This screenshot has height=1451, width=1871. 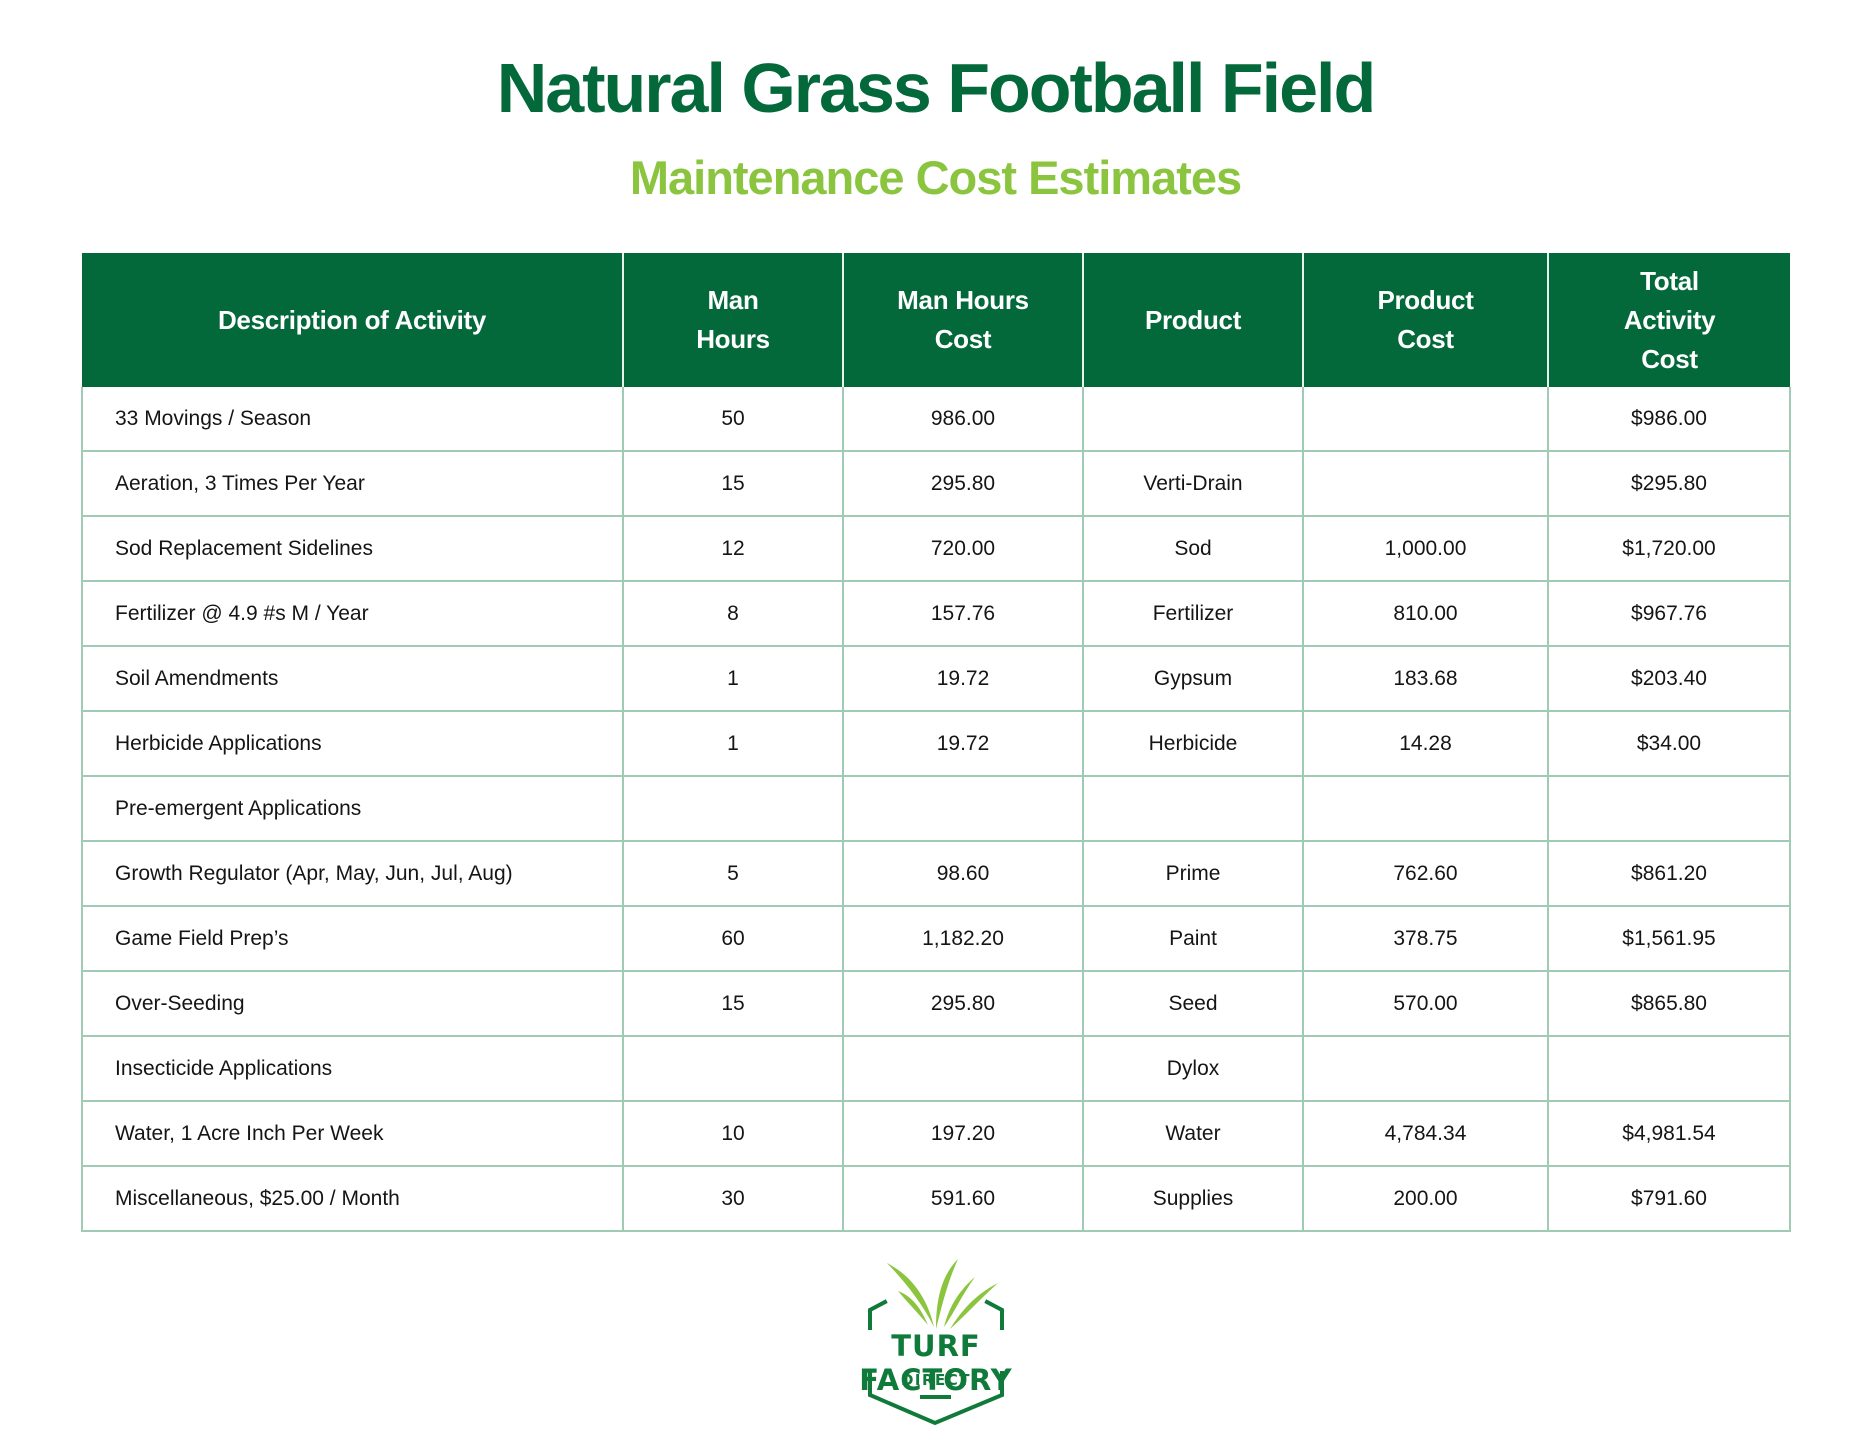 I want to click on page-subtitle: Maintenance Cost Estimates, so click(x=935, y=177).